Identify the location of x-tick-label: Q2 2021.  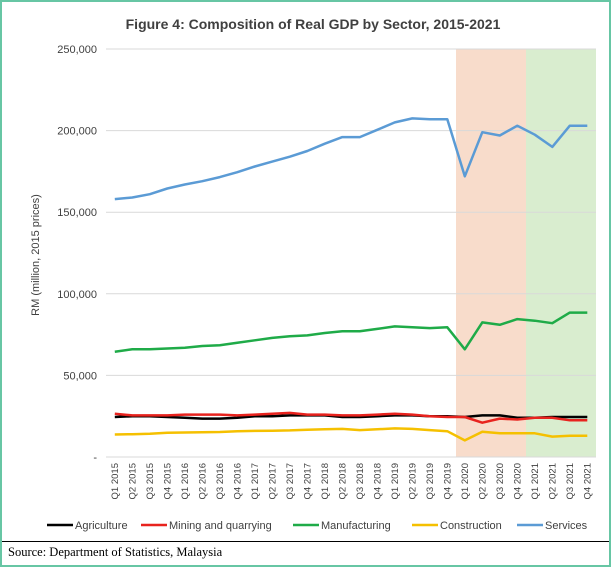
(552, 481).